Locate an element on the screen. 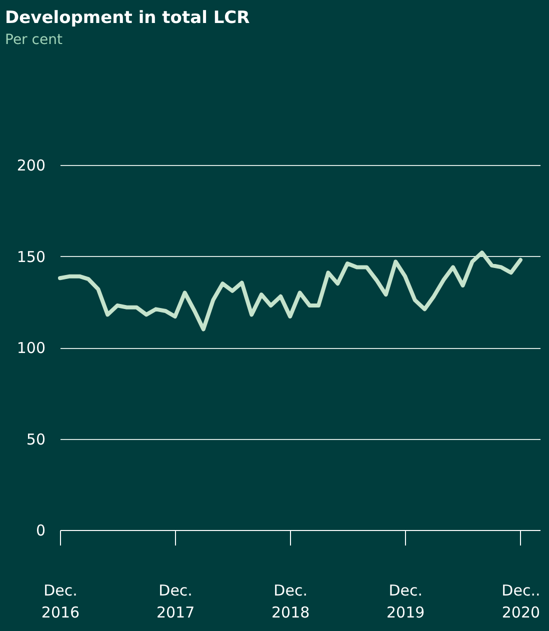 This screenshot has width=549, height=631. y-tick-label: 50 is located at coordinates (36, 439).